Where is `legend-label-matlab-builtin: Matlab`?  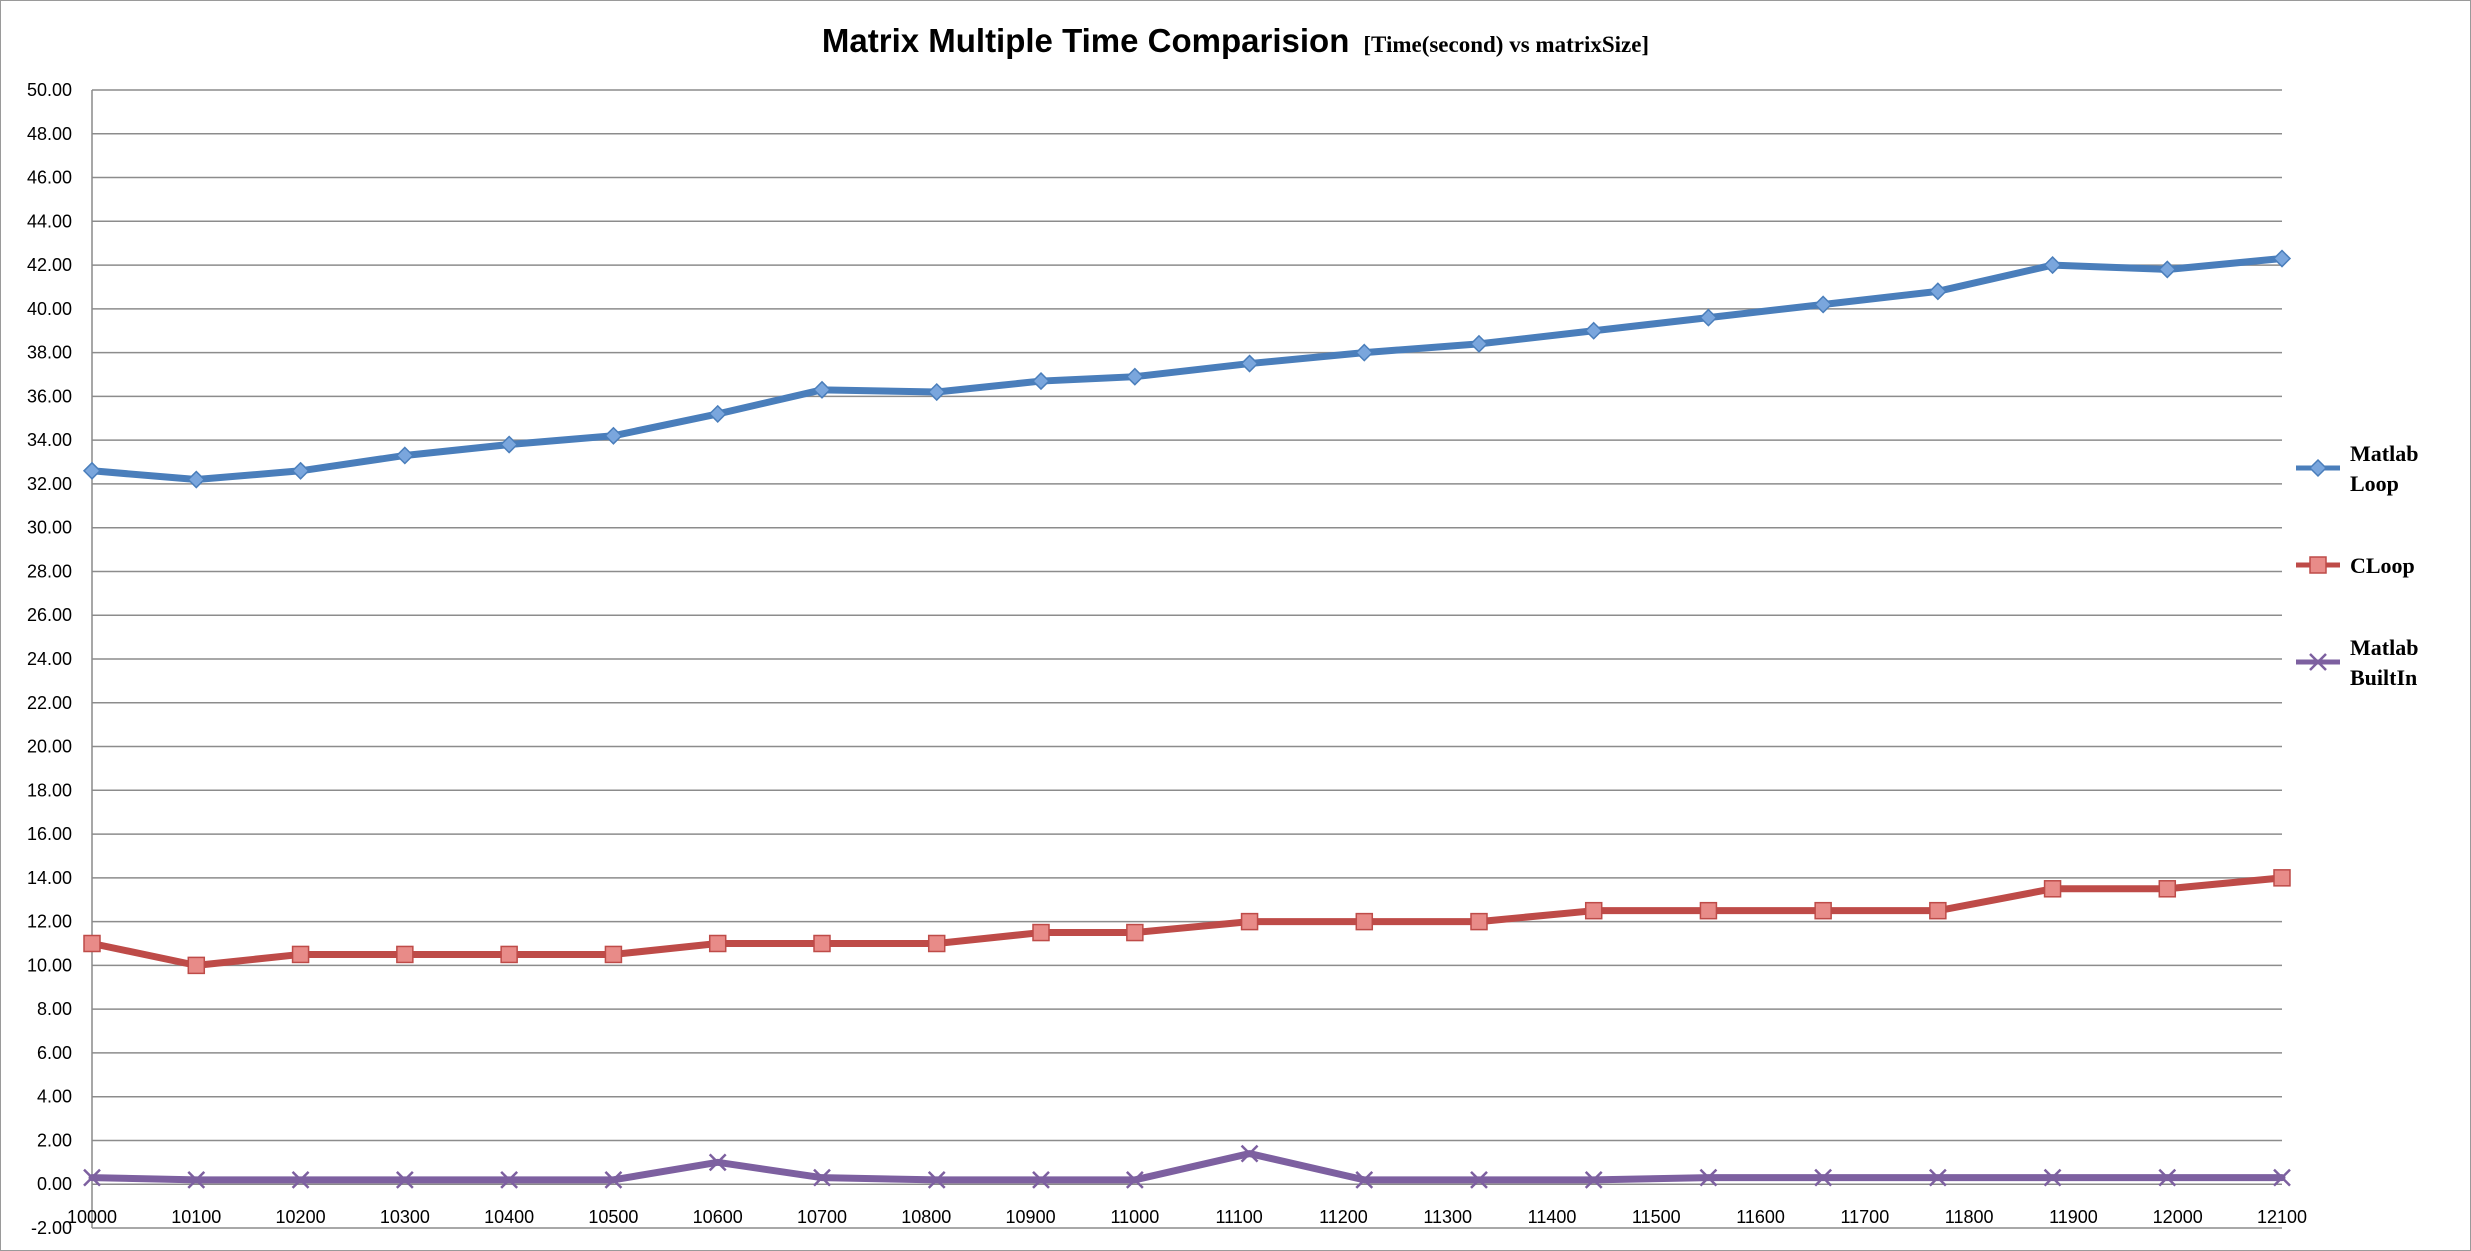
legend-label-matlab-builtin: Matlab is located at coordinates (2384, 647).